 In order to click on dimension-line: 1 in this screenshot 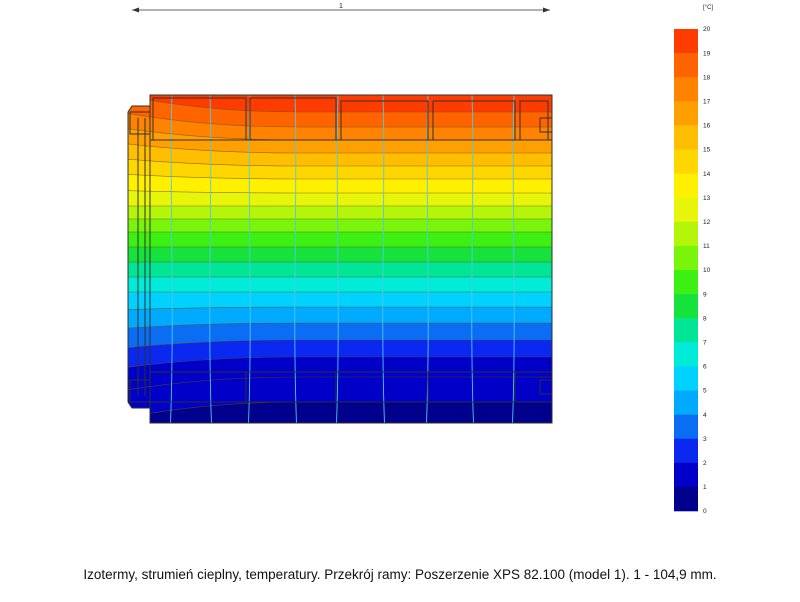, I will do `click(341, 8)`.